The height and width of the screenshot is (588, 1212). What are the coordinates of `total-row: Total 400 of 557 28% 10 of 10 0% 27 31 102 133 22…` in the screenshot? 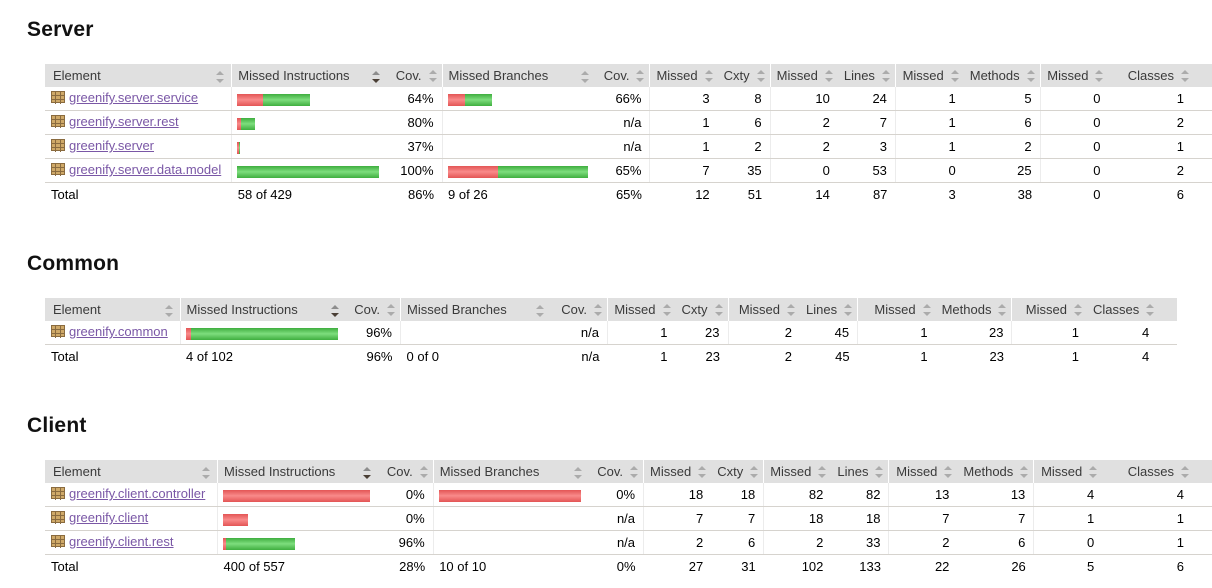 It's located at (628, 567).